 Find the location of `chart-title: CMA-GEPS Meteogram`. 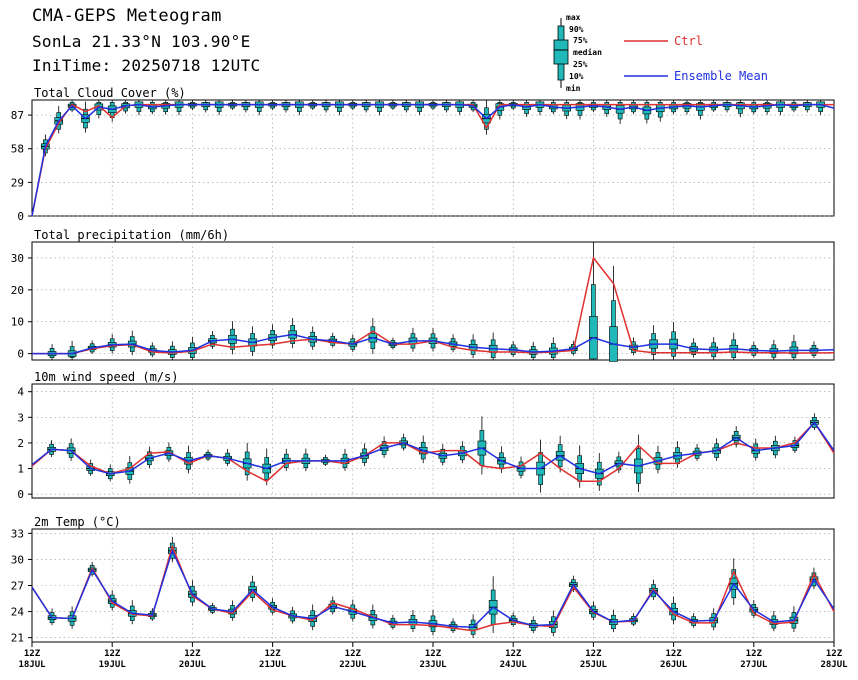

chart-title: CMA-GEPS Meteogram is located at coordinates (127, 16).